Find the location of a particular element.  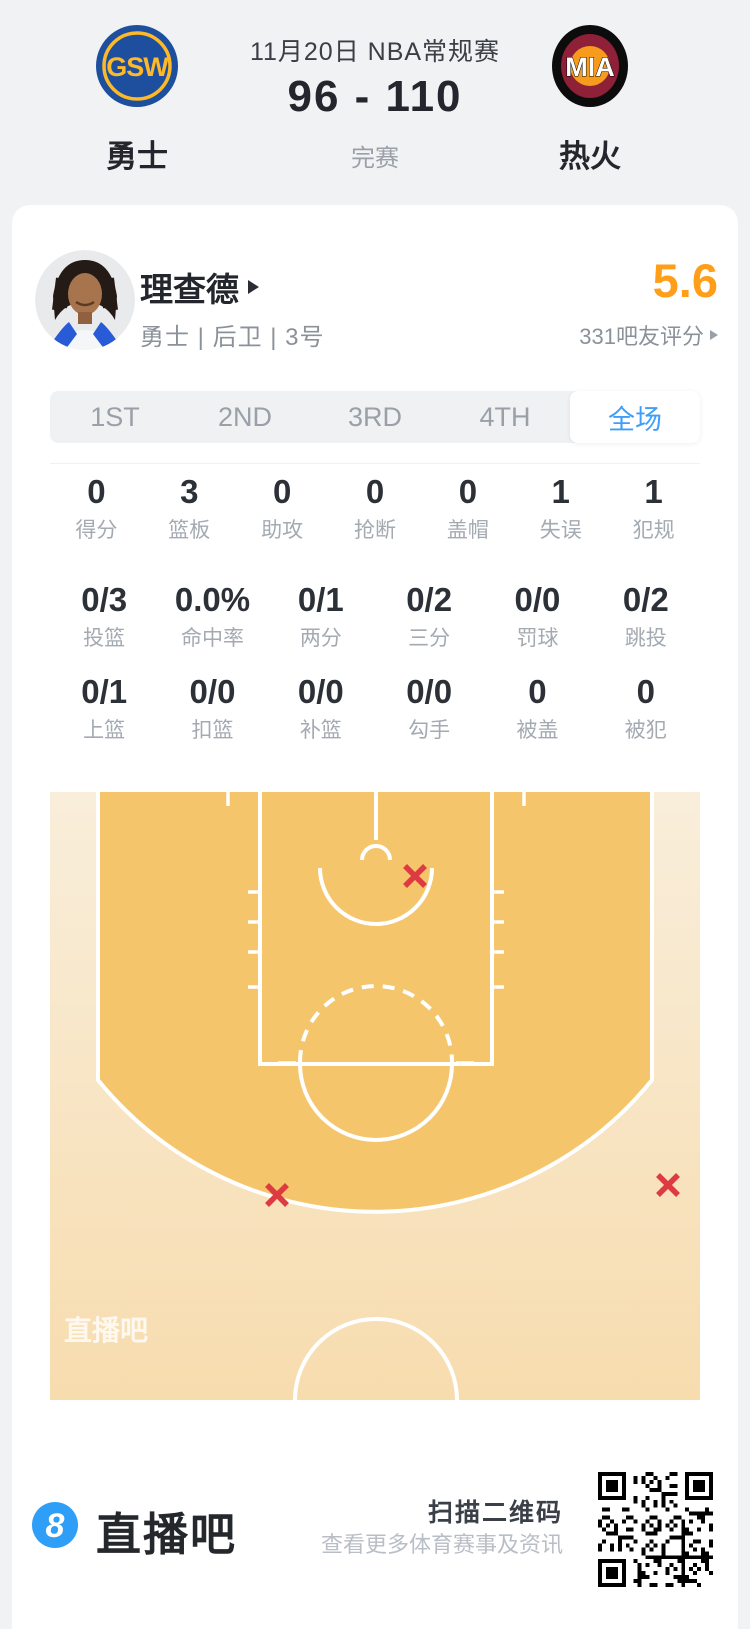

stat-assists: 0 助攻 is located at coordinates (282, 507).